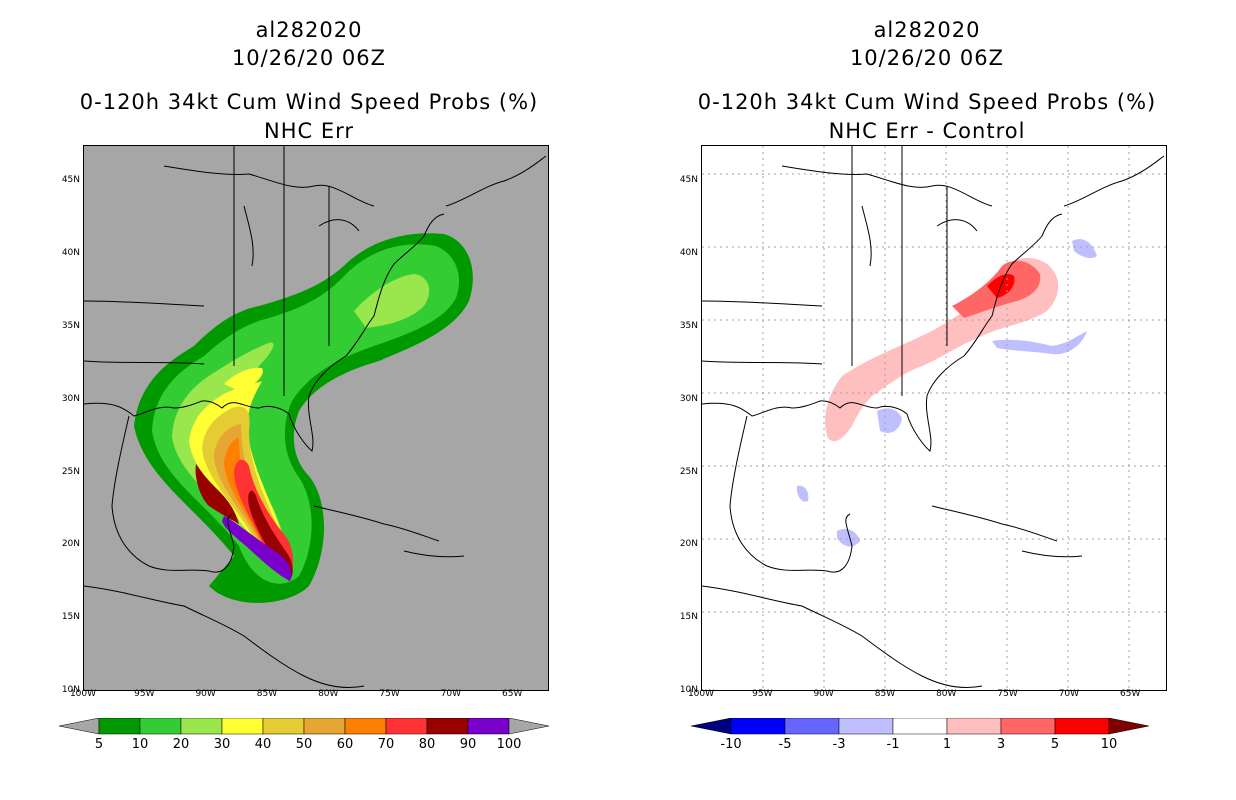 Image resolution: width=1236 pixels, height=800 pixels. Describe the element at coordinates (927, 30) in the screenshot. I see `right-storm-id: al282020` at that location.